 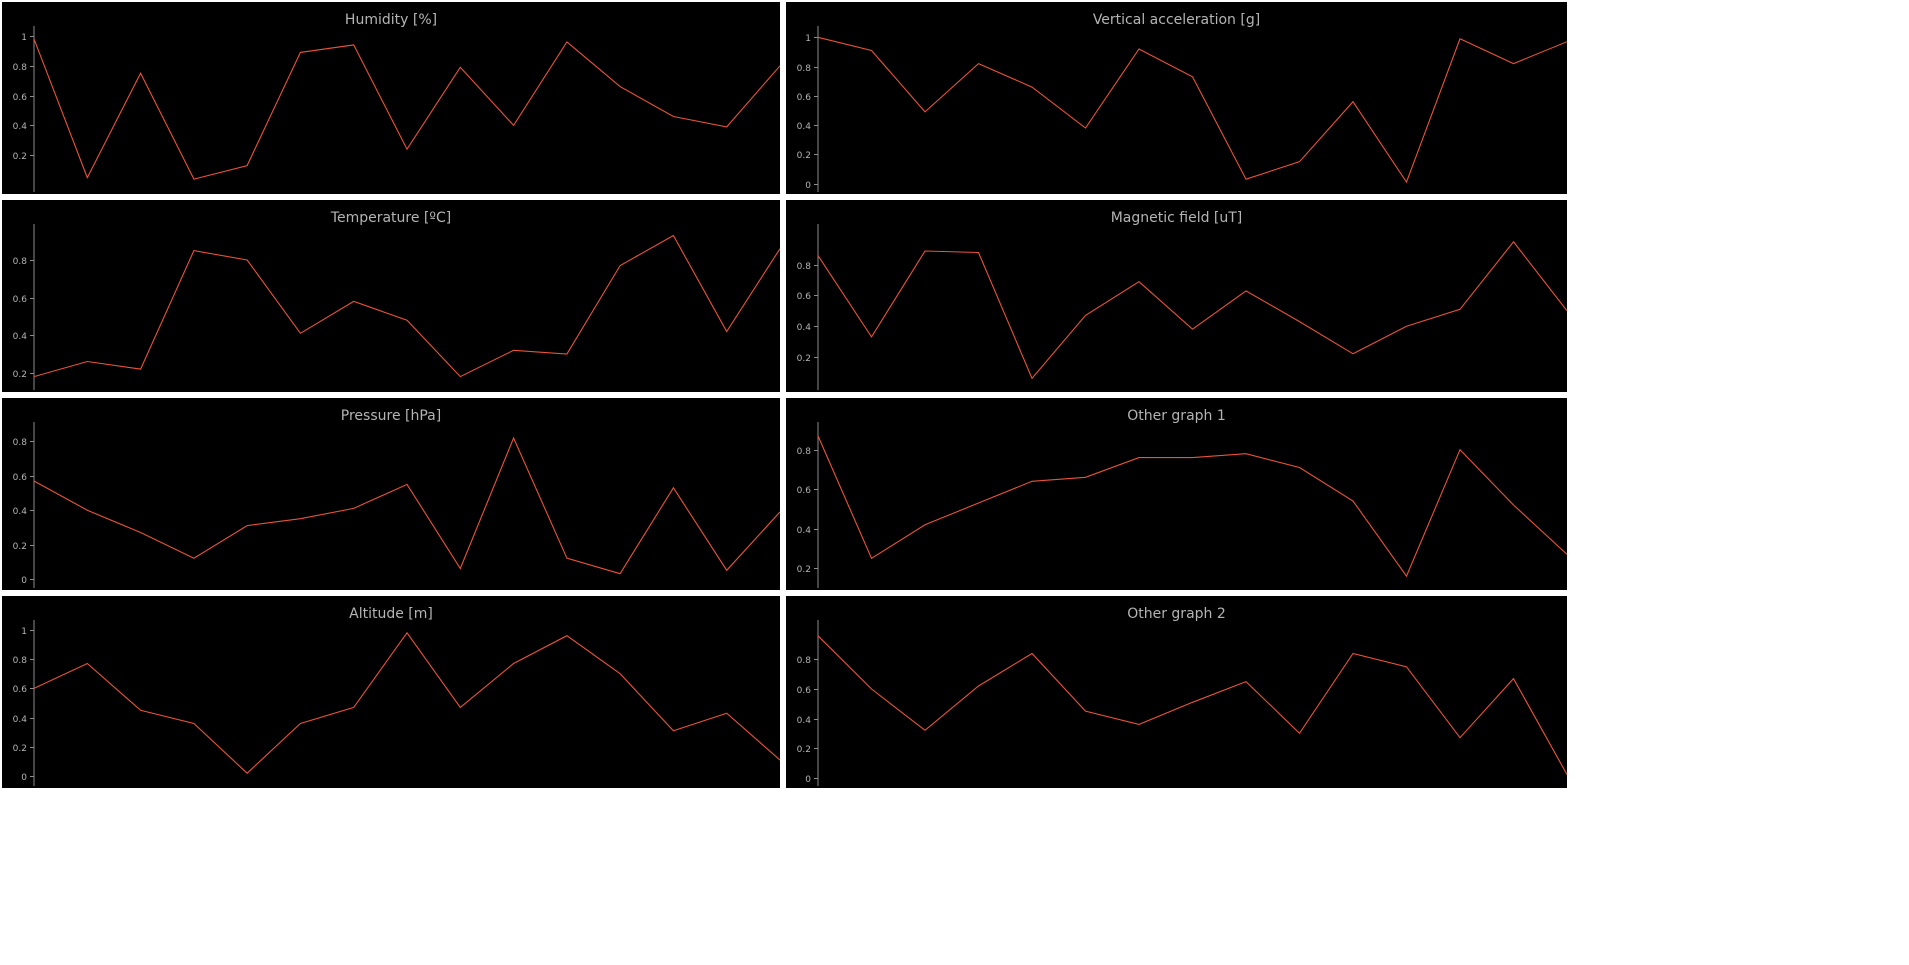 What do you see at coordinates (391, 416) in the screenshot?
I see `chart-title: Pressure [hPa]` at bounding box center [391, 416].